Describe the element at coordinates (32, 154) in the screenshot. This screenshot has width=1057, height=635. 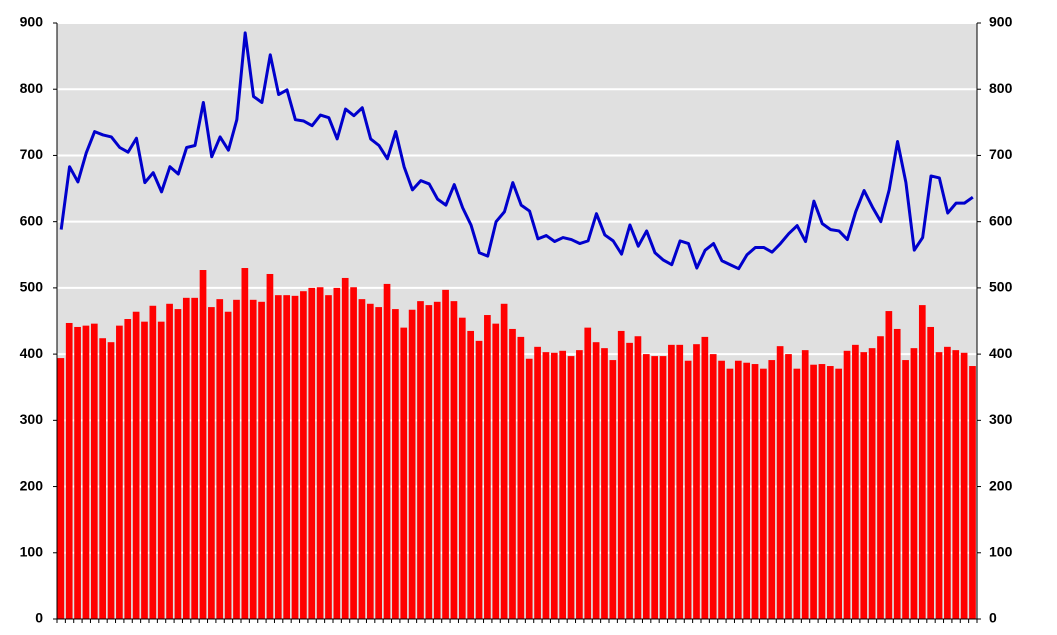
I see `y-tick-label: 700` at that location.